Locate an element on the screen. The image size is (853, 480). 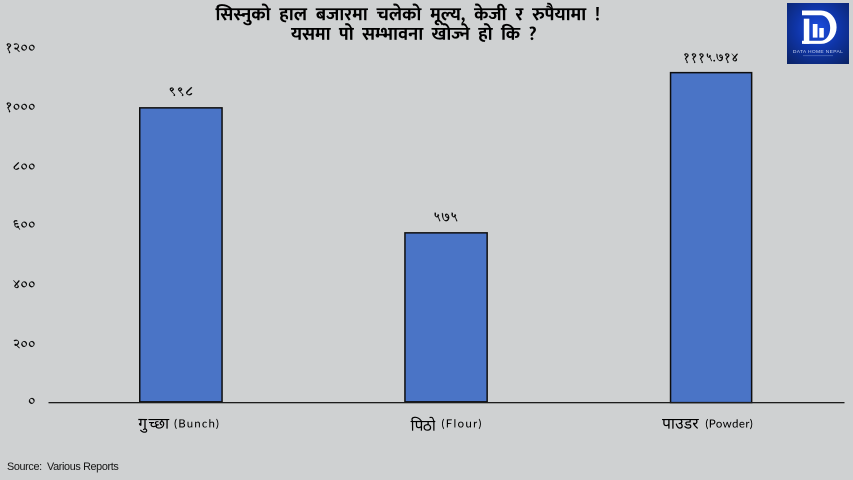
svg-text: Source: Various Reports is located at coordinates (63, 467).